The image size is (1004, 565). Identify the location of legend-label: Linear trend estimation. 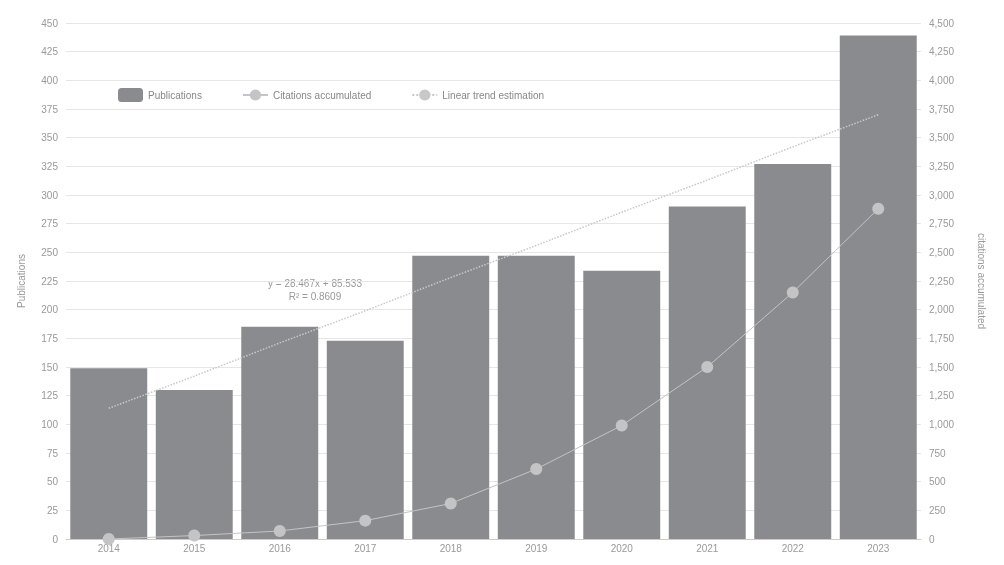
(493, 95).